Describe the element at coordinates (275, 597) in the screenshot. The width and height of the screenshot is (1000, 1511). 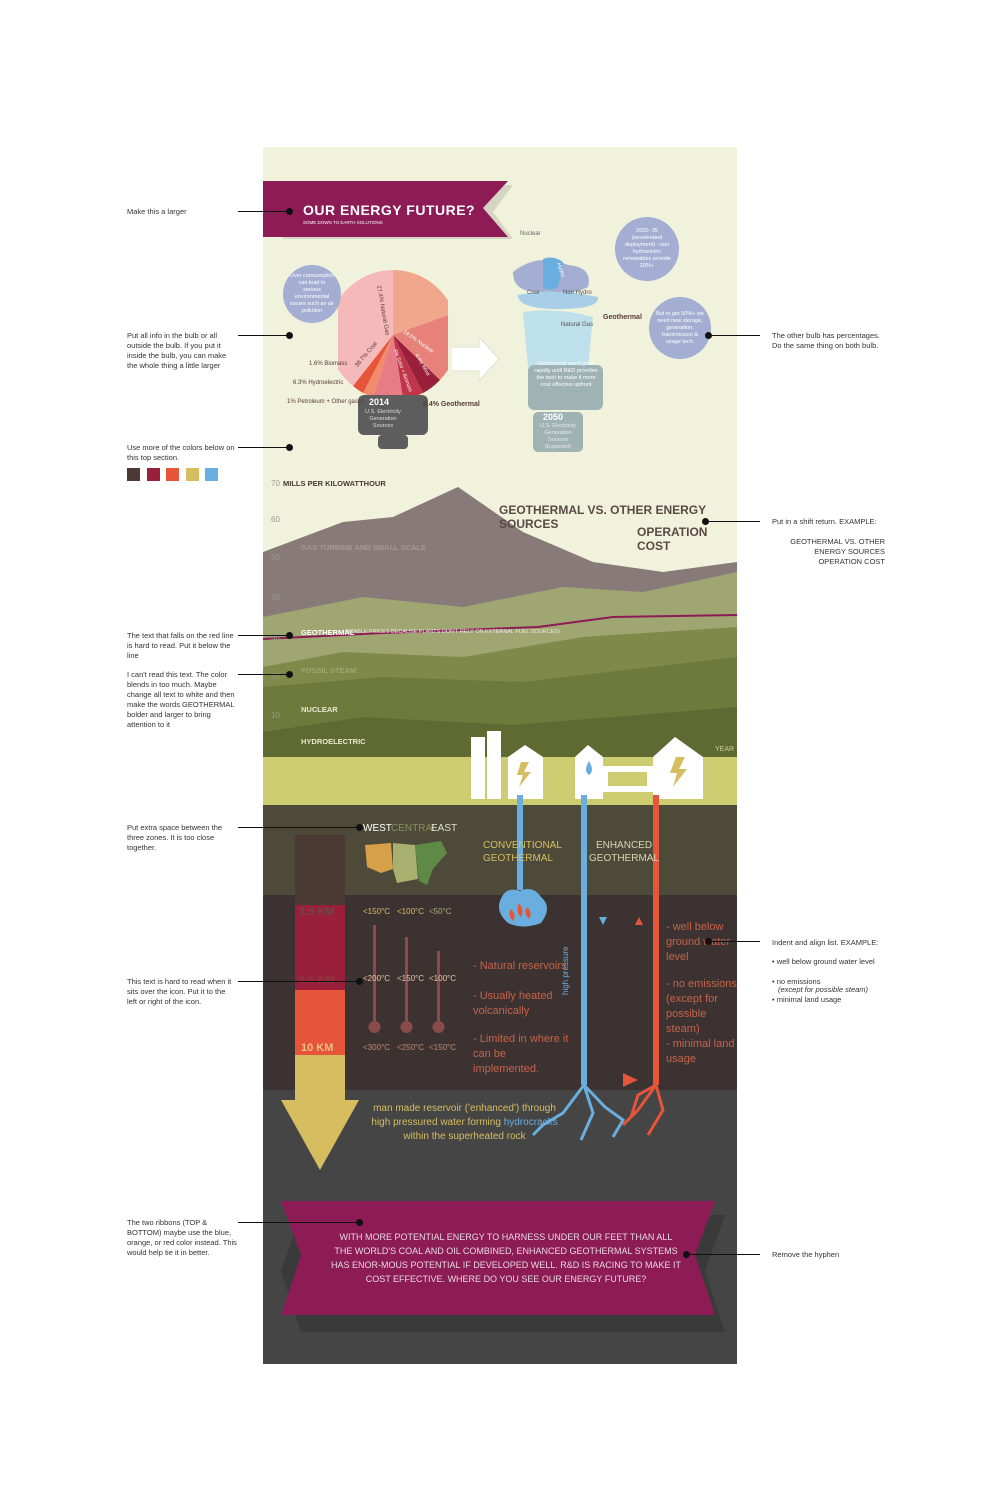
I see `y-tick-40: 40` at that location.